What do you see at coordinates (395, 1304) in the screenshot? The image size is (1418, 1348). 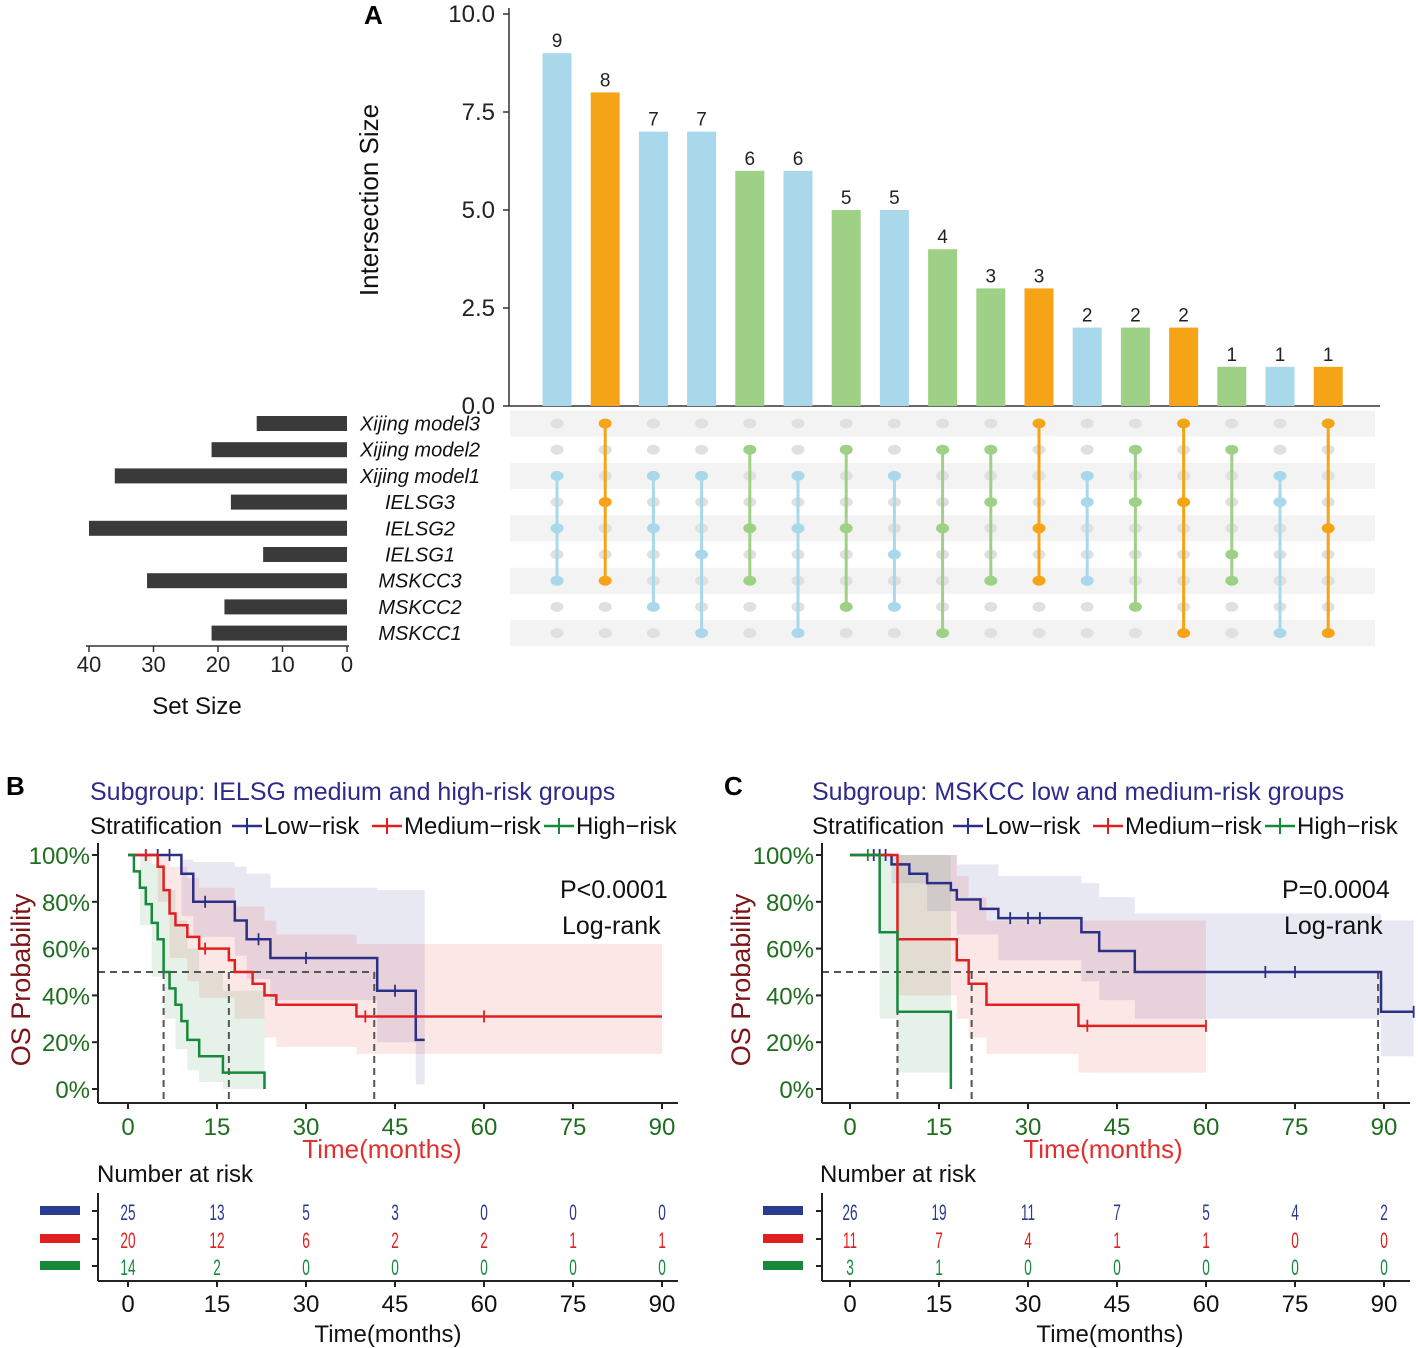 I see `risk-x-tick-label: 45` at bounding box center [395, 1304].